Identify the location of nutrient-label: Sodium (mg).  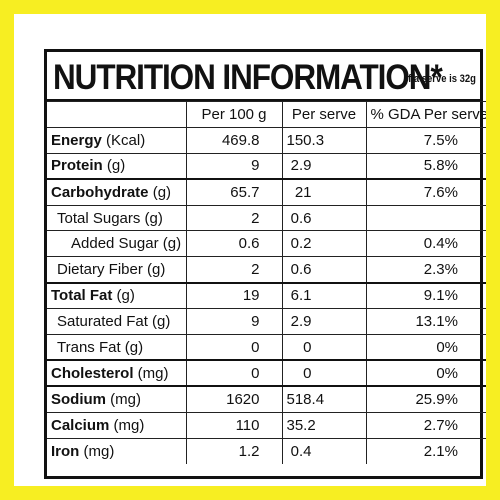
(117, 399).